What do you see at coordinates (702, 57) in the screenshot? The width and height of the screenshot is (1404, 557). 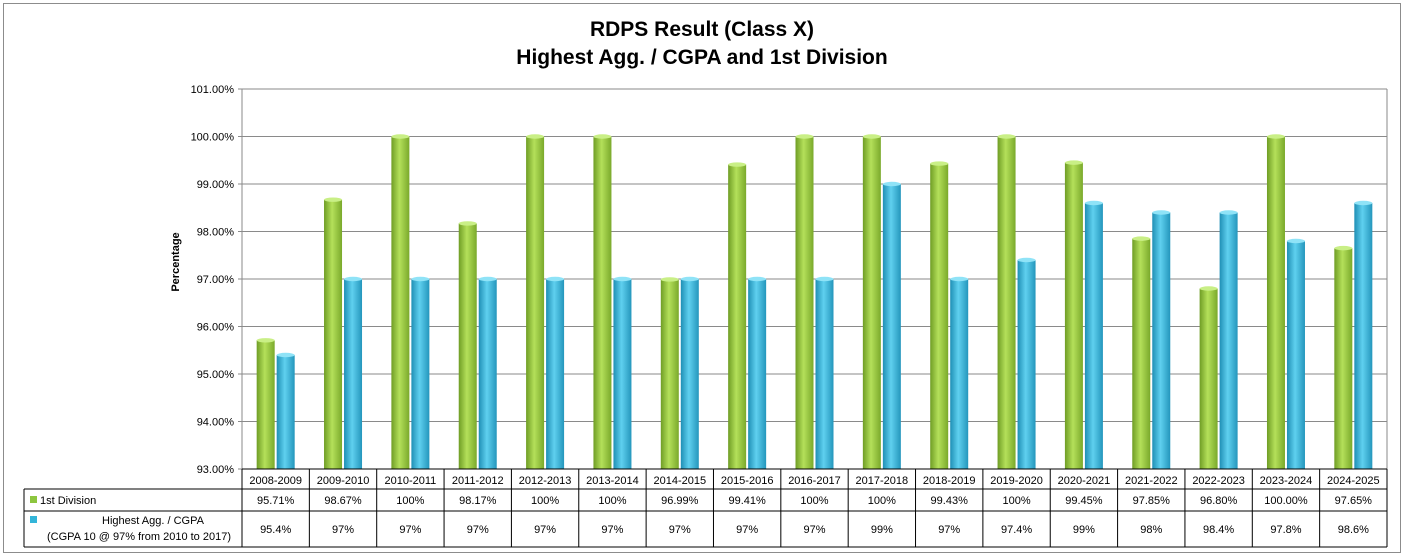 I see `chart-title-line-2: Highest Agg. / CGPA and 1st Division` at bounding box center [702, 57].